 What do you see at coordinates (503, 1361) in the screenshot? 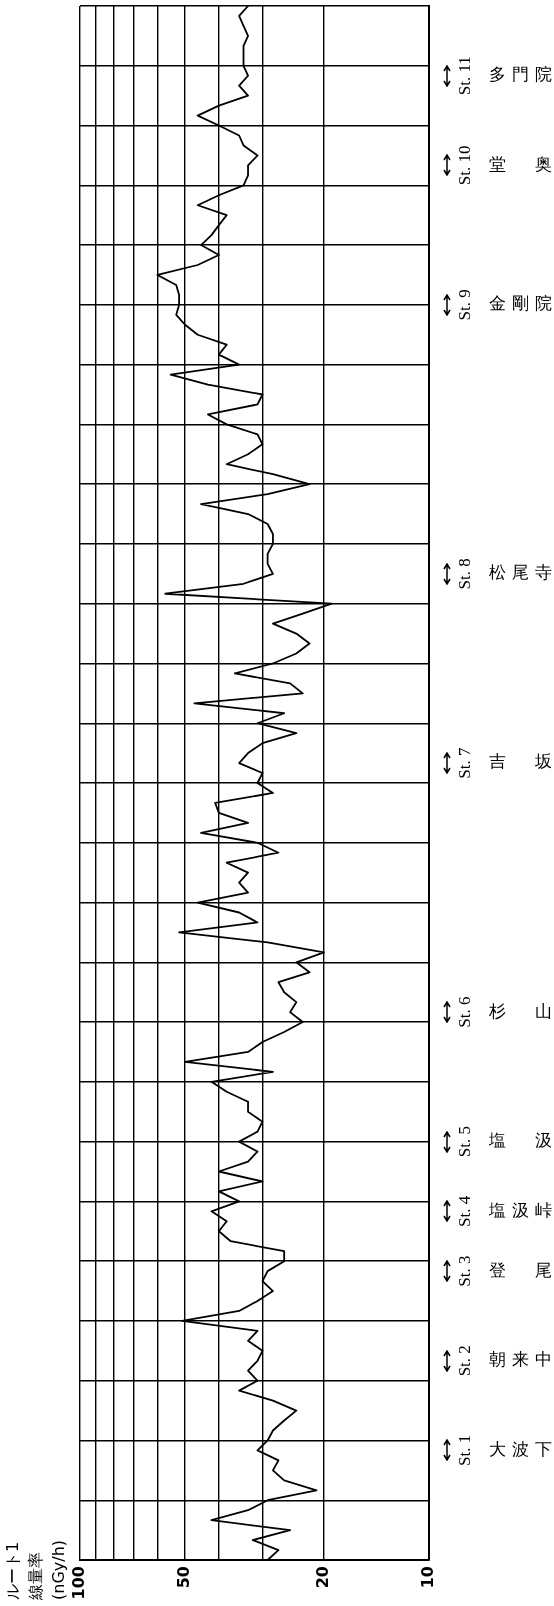
I see `y-tick-label: St. 2 朝来中` at bounding box center [503, 1361].